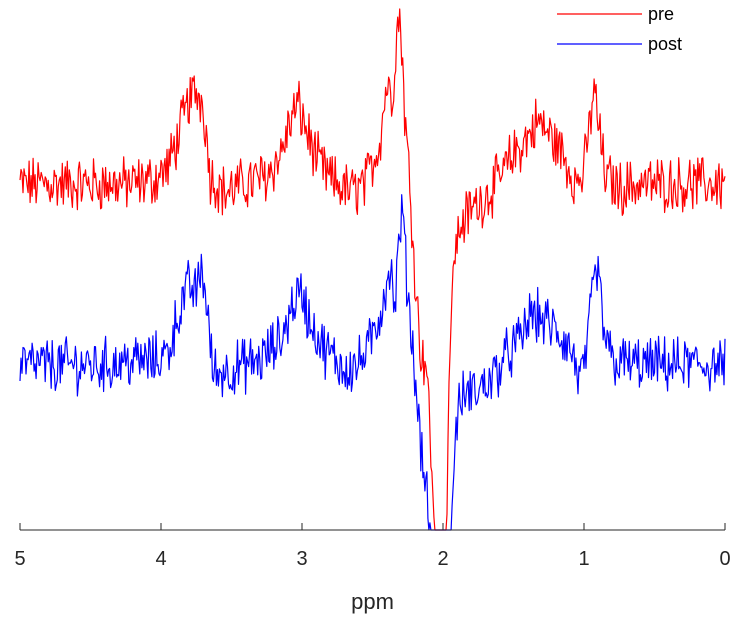  I want to click on x-axis-label: ppm, so click(372, 601).